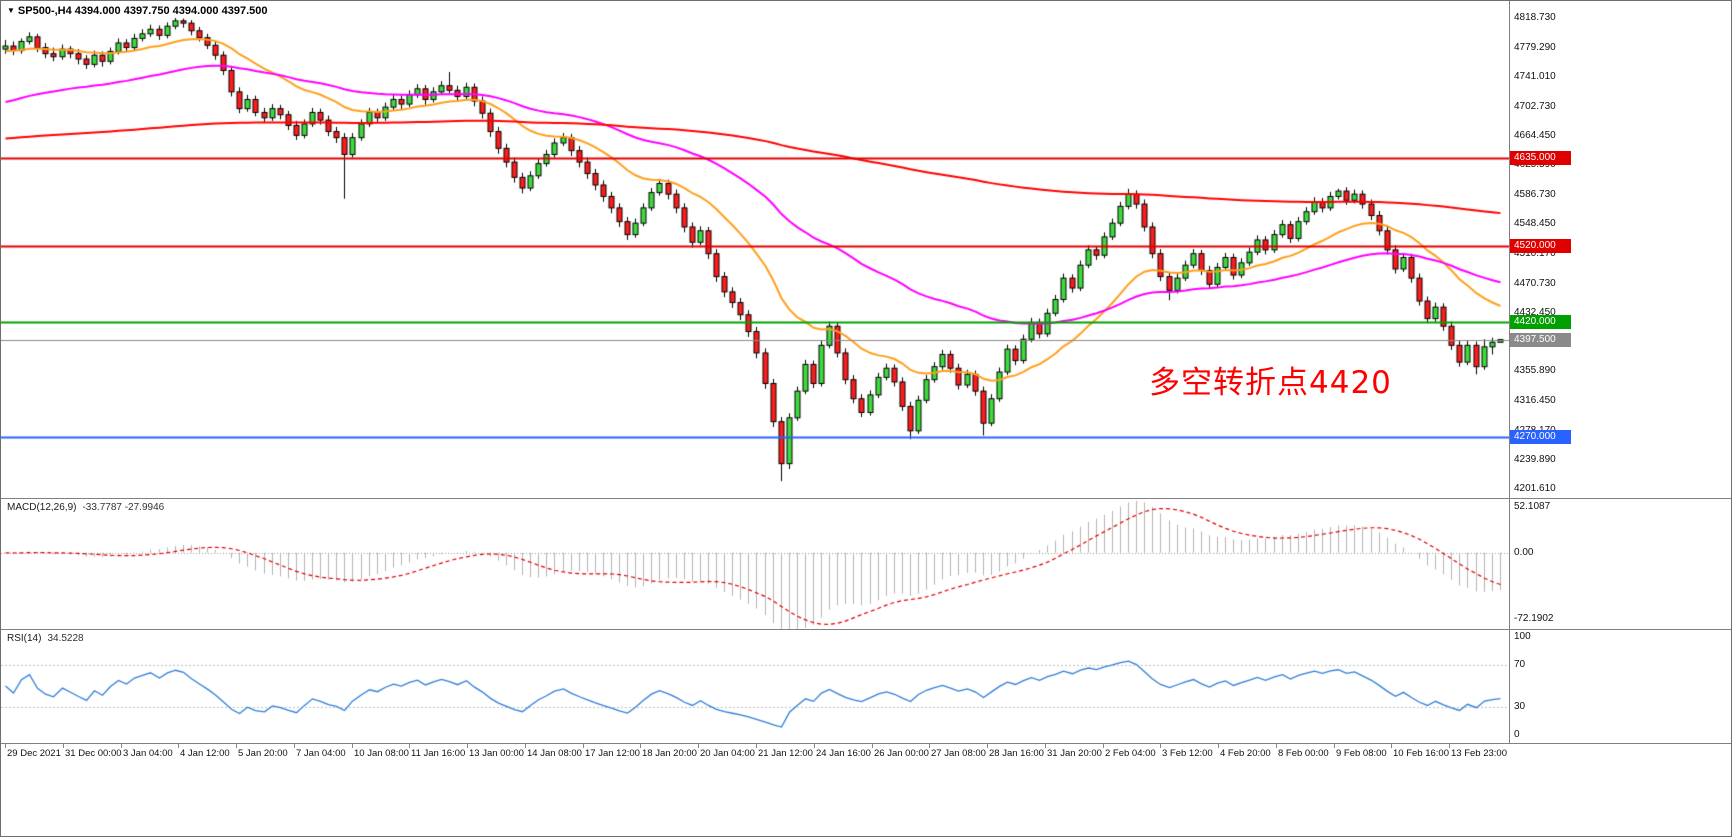  Describe the element at coordinates (1540, 246) in the screenshot. I see `price-level-badge: 4520.000` at that location.